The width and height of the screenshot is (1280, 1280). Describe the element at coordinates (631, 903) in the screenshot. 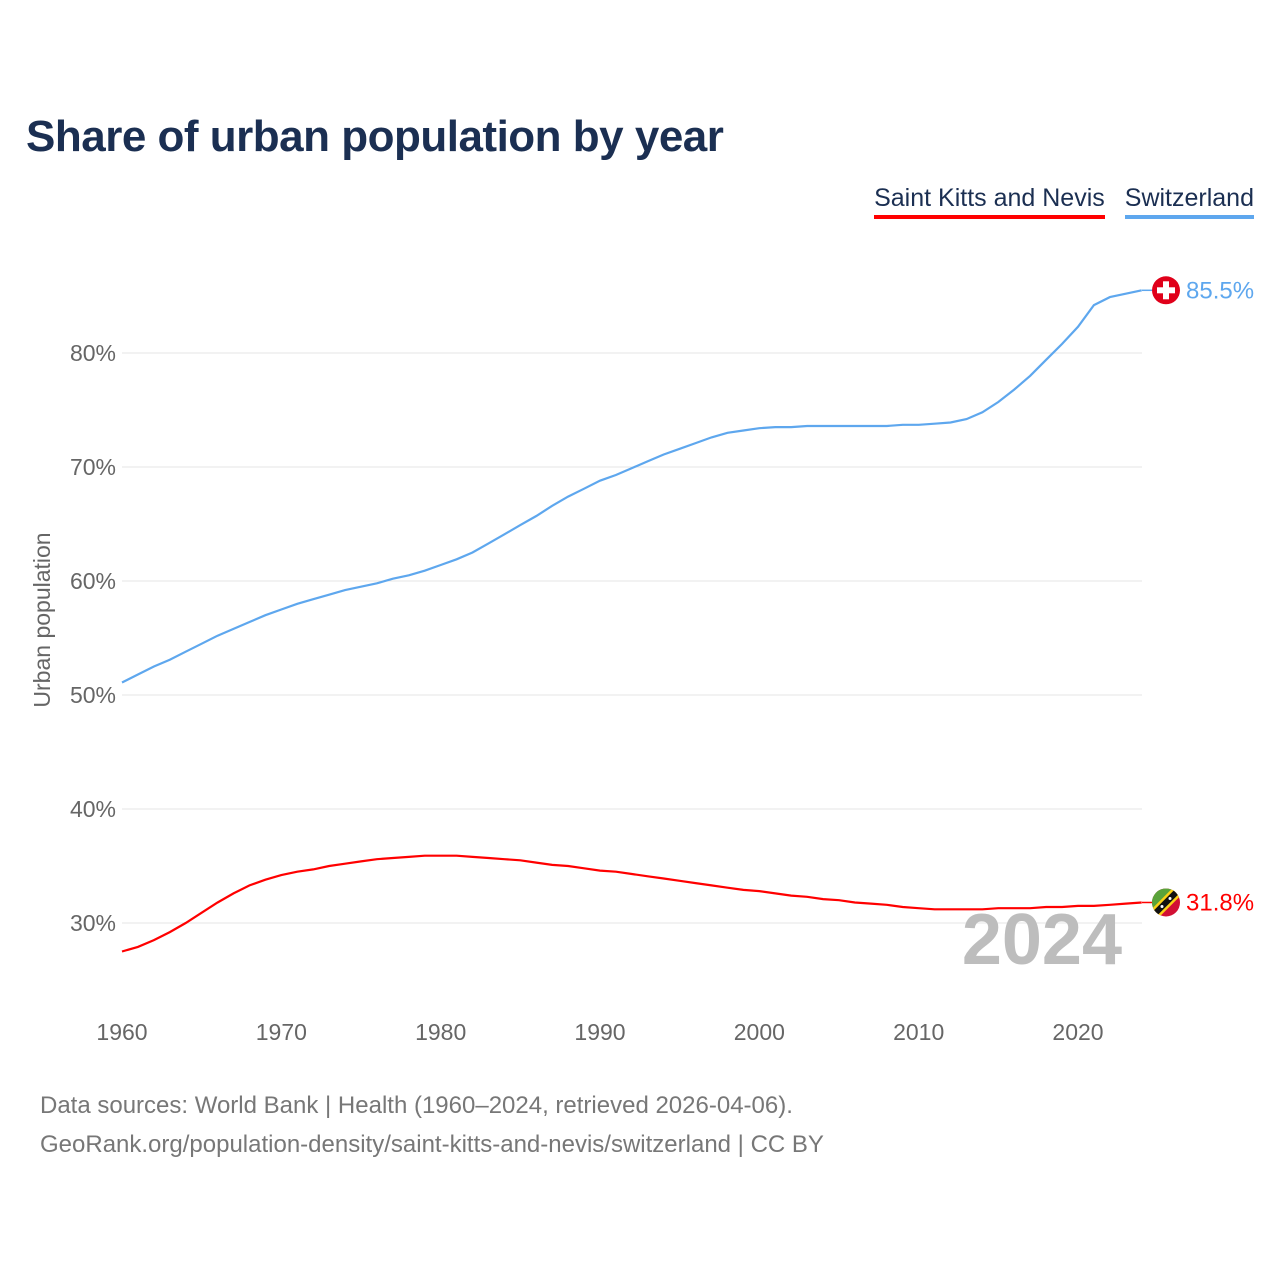

I see `series-line-saint-kitts-and-nevis` at that location.